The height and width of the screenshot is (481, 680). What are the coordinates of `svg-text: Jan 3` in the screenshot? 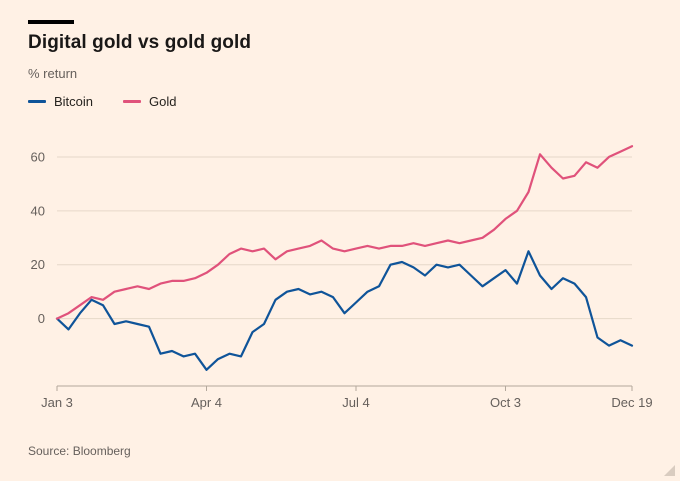 It's located at (57, 402).